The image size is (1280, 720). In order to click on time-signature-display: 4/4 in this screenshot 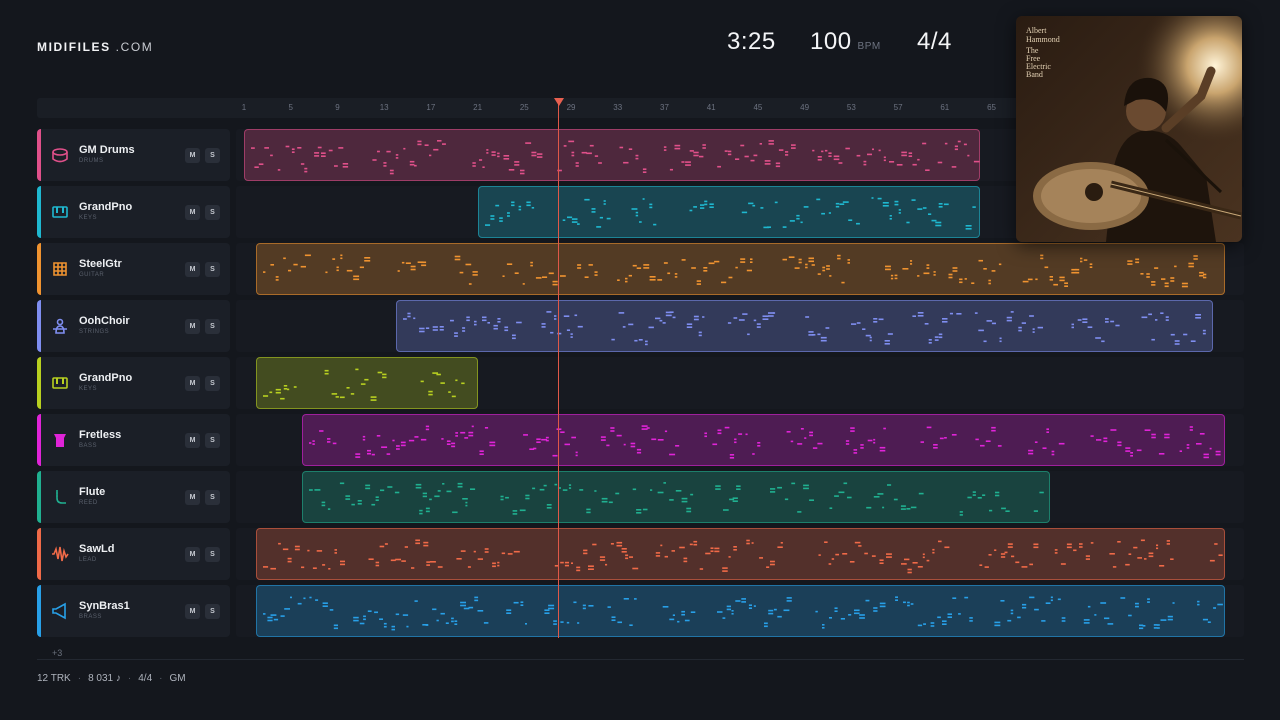, I will do `click(934, 43)`.